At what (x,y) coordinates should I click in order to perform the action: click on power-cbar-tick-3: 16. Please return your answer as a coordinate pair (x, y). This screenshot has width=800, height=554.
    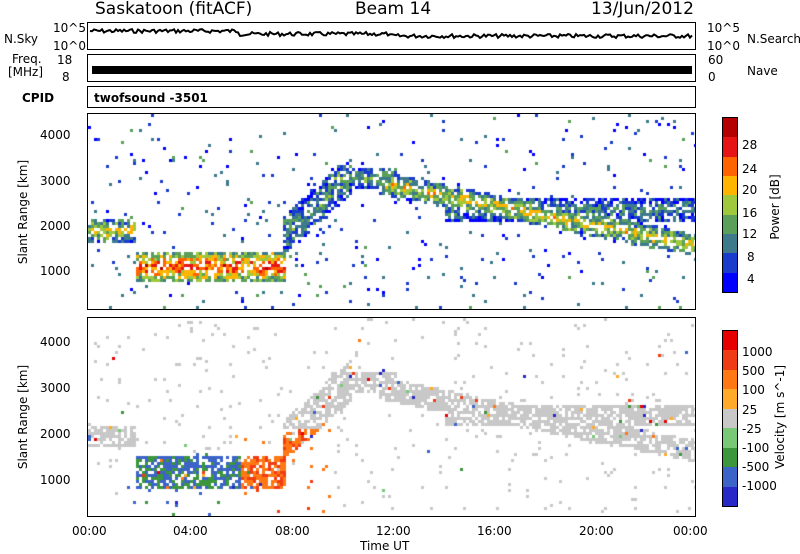
    Looking at the image, I should click on (750, 213).